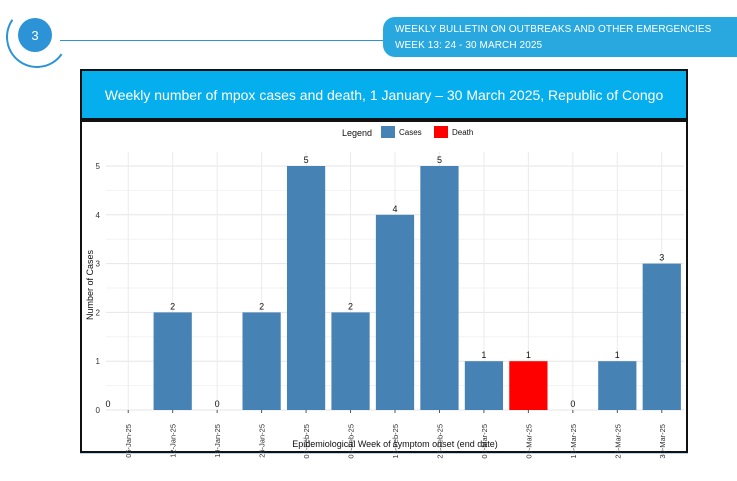 This screenshot has width=737, height=481. Describe the element at coordinates (388, 132) in the screenshot. I see `legend-swatch-cases` at that location.